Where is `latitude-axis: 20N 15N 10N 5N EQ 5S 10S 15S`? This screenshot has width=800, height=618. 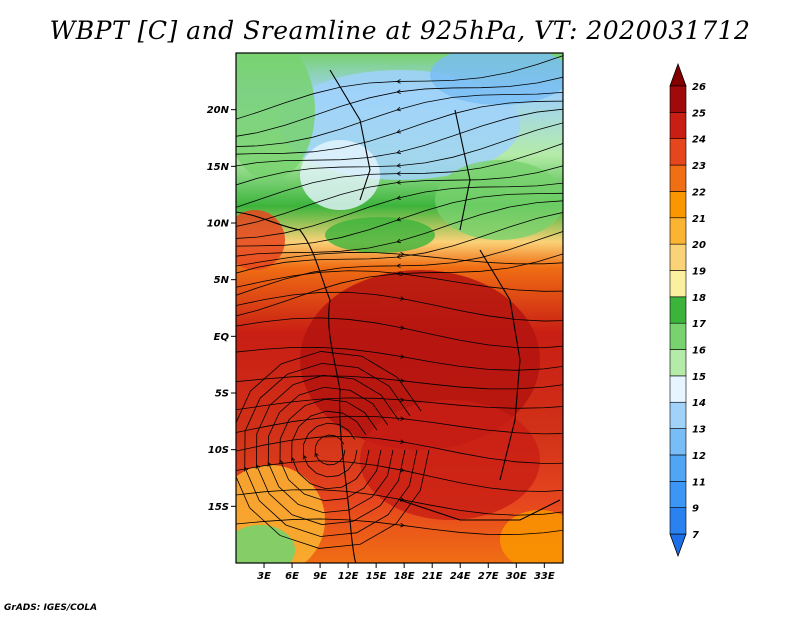 latitude-axis: 20N 15N 10N 5N EQ 5S 10S 15S is located at coordinates (221, 309).